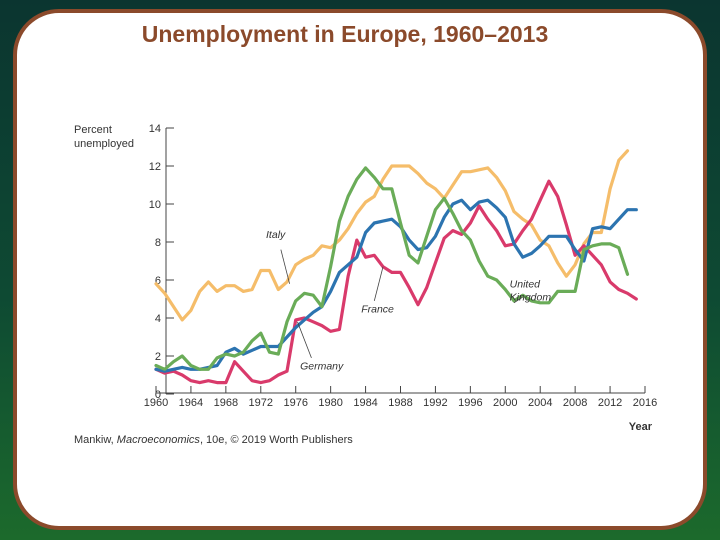 This screenshot has height=540, width=720. What do you see at coordinates (378, 283) in the screenshot?
I see `series-leader-france` at bounding box center [378, 283].